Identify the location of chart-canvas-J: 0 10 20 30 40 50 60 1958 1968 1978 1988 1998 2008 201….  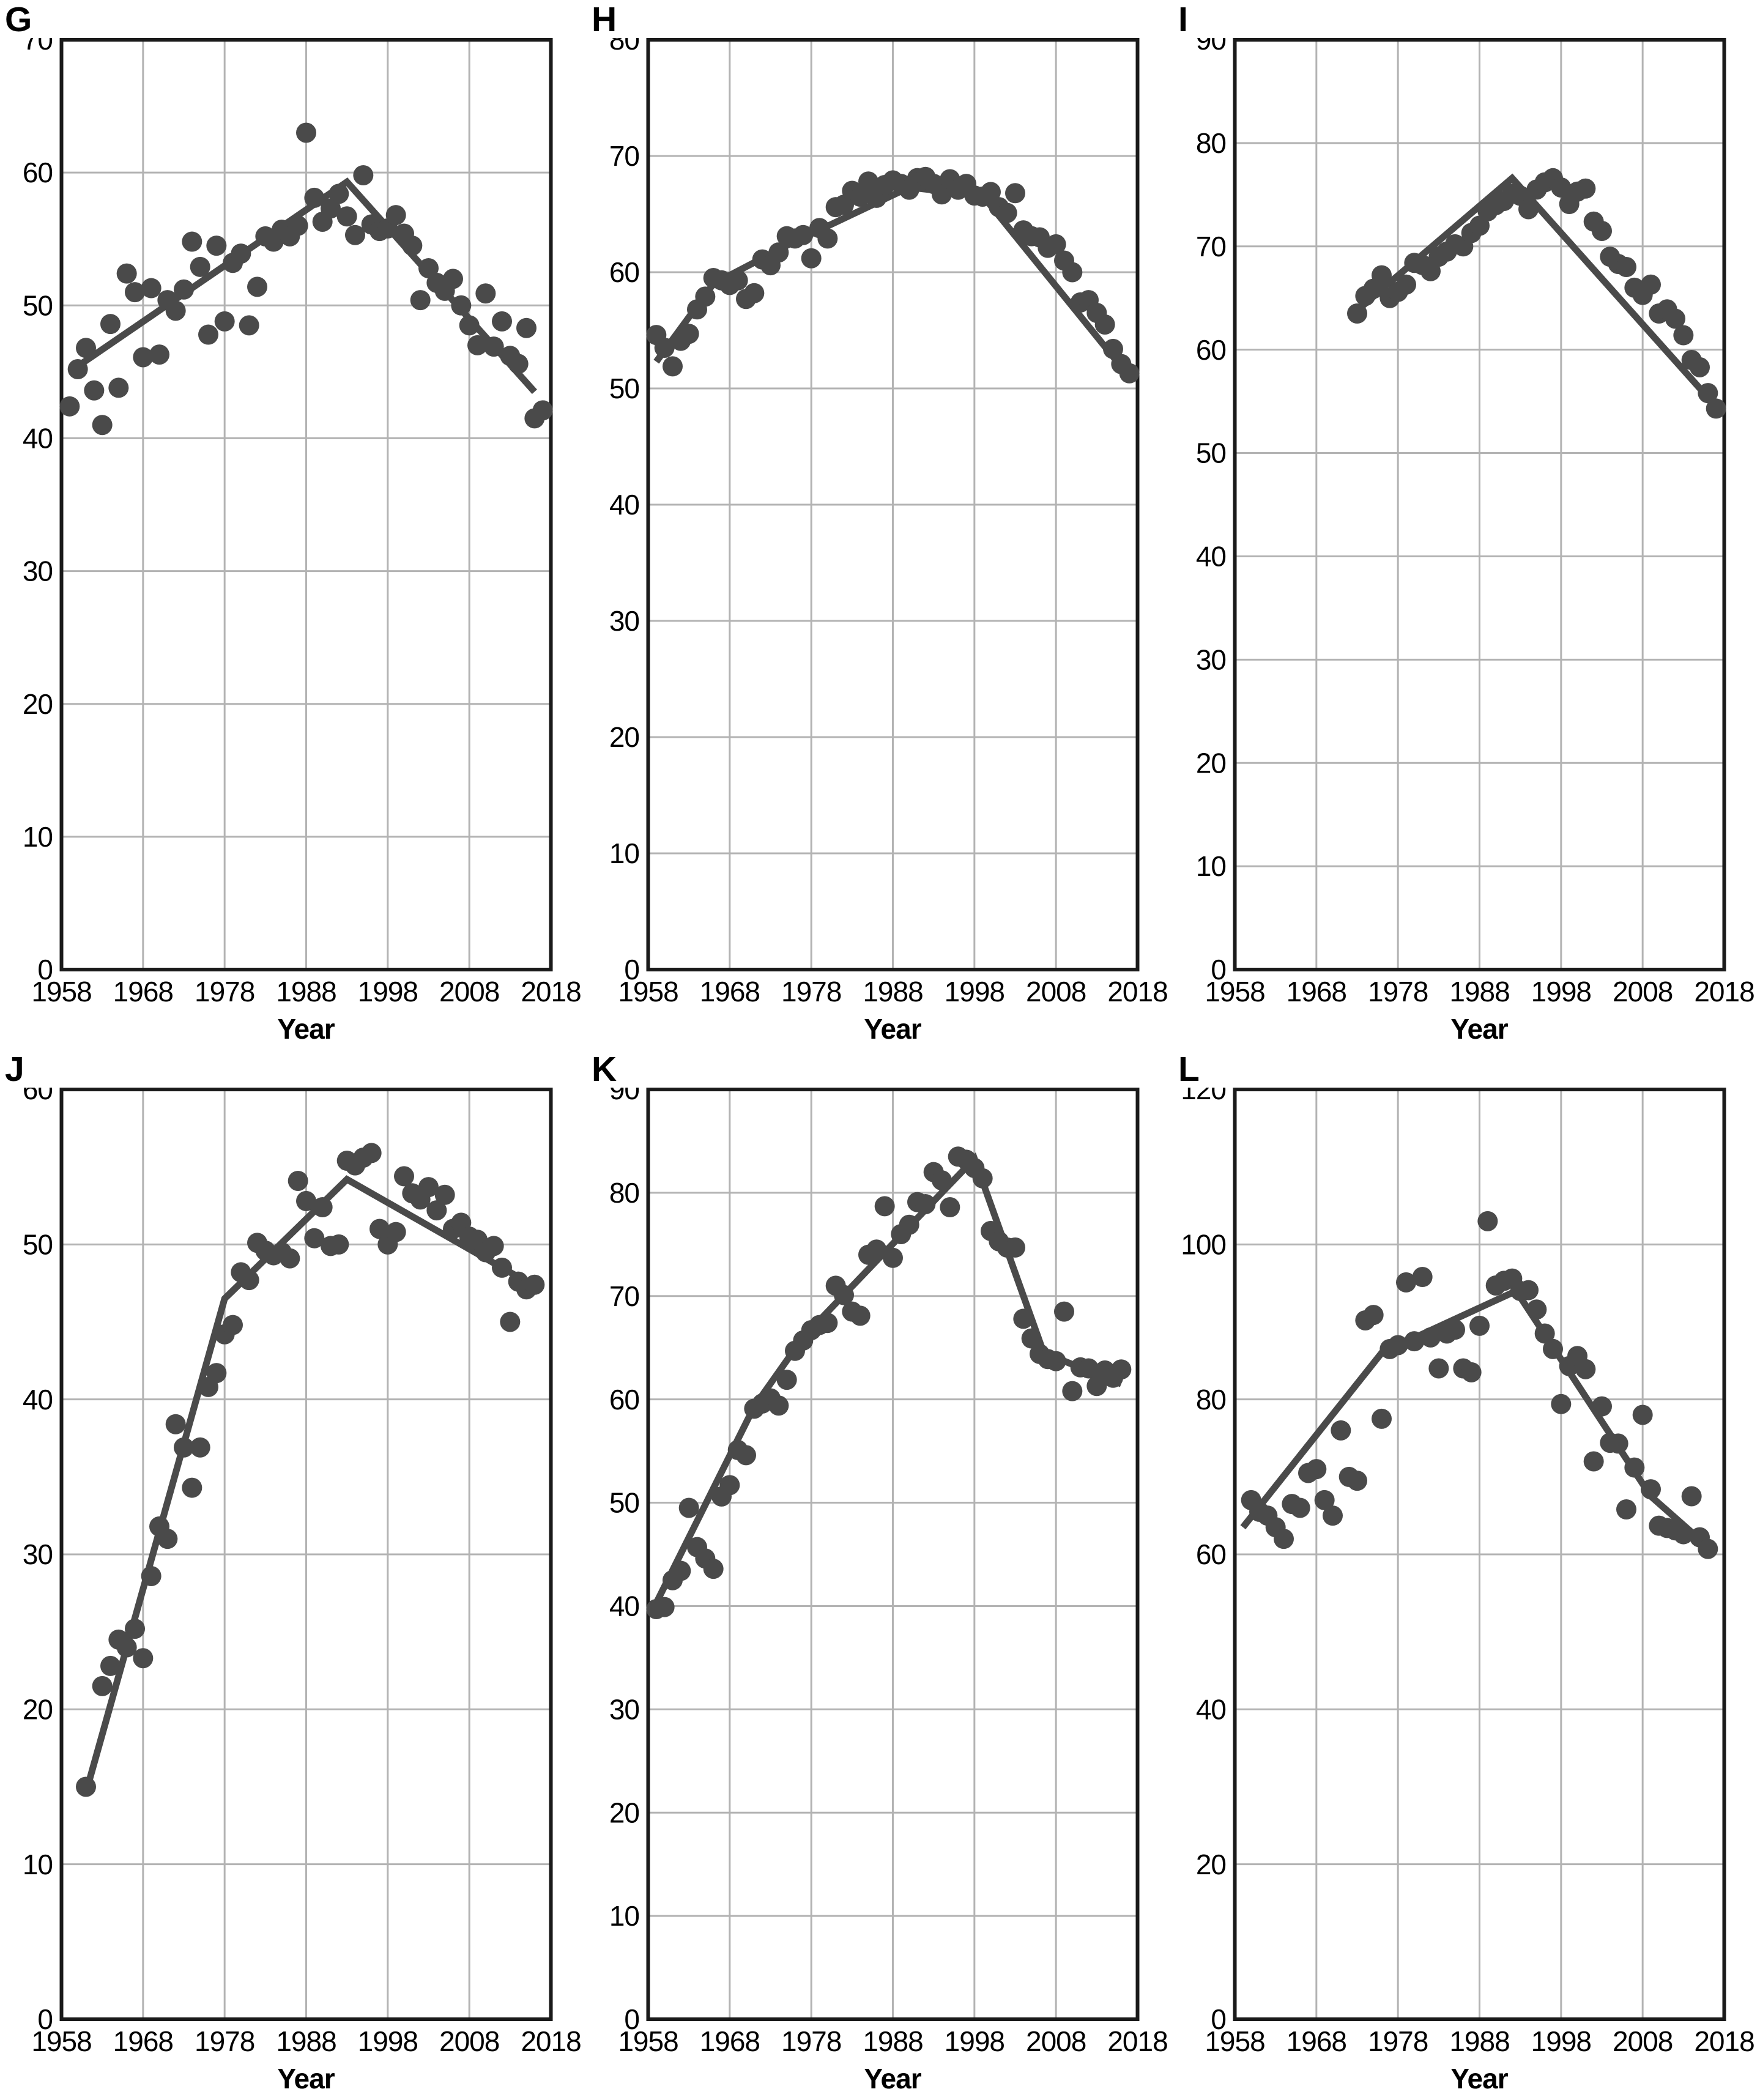
(303, 1572).